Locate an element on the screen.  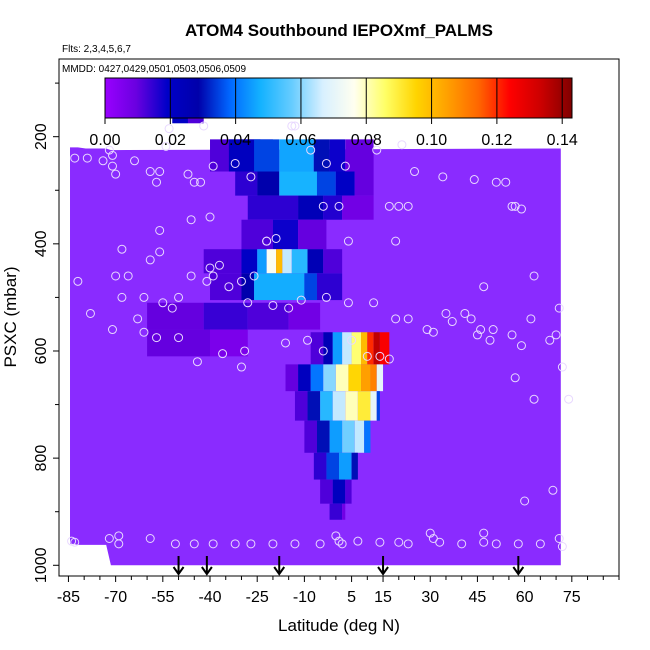
colorbar-tick-label: 0.10 is located at coordinates (431, 140).